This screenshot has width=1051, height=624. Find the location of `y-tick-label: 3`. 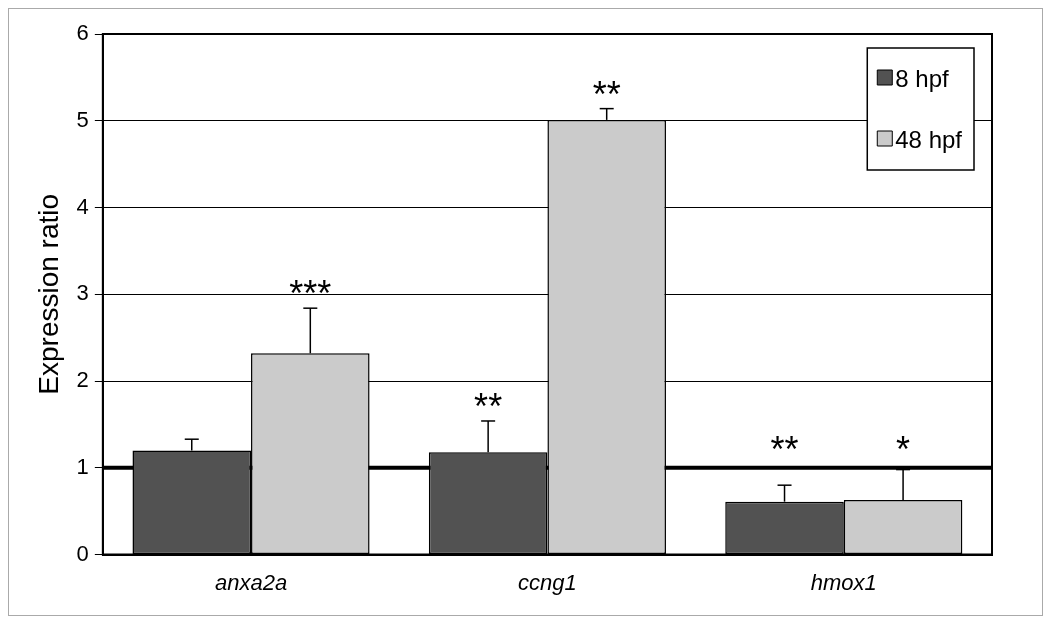

y-tick-label: 3 is located at coordinates (82, 293).